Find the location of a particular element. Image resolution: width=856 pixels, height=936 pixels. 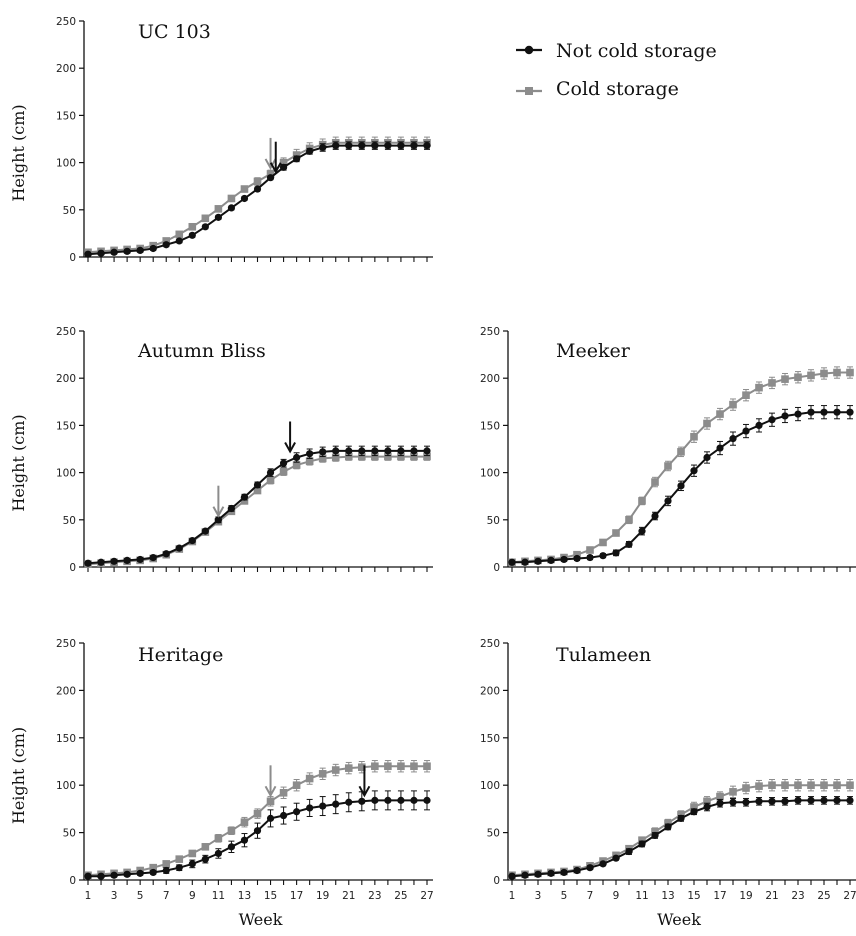

panel-meeker-title: Meeker is located at coordinates (593, 351).